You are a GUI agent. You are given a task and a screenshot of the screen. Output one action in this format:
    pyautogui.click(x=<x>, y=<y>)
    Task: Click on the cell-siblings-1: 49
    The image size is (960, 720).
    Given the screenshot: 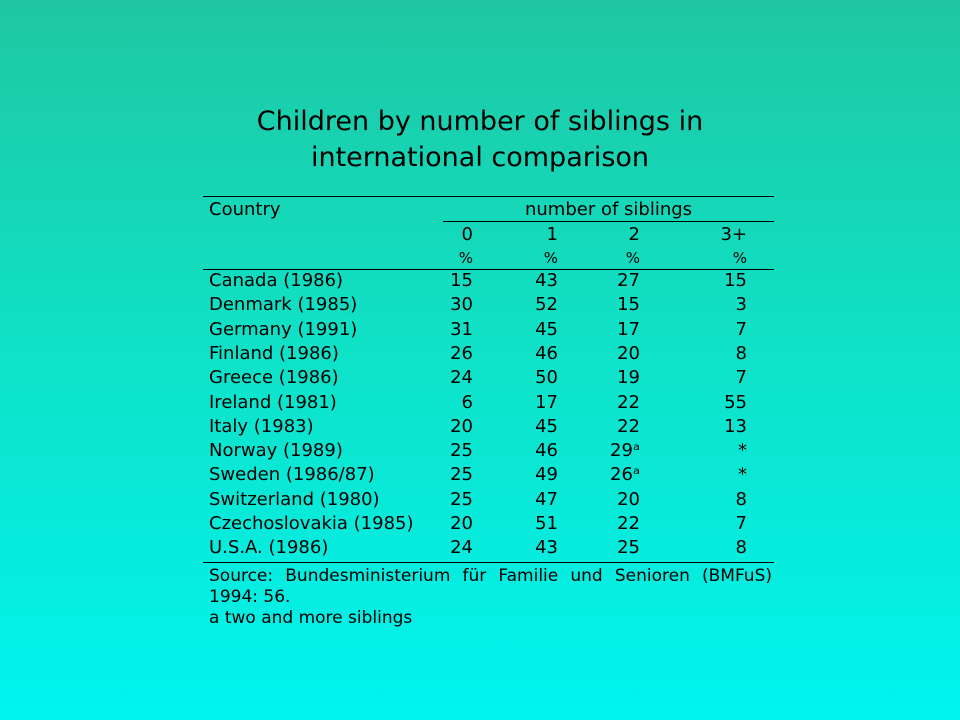 What is the action you would take?
    pyautogui.click(x=546, y=475)
    